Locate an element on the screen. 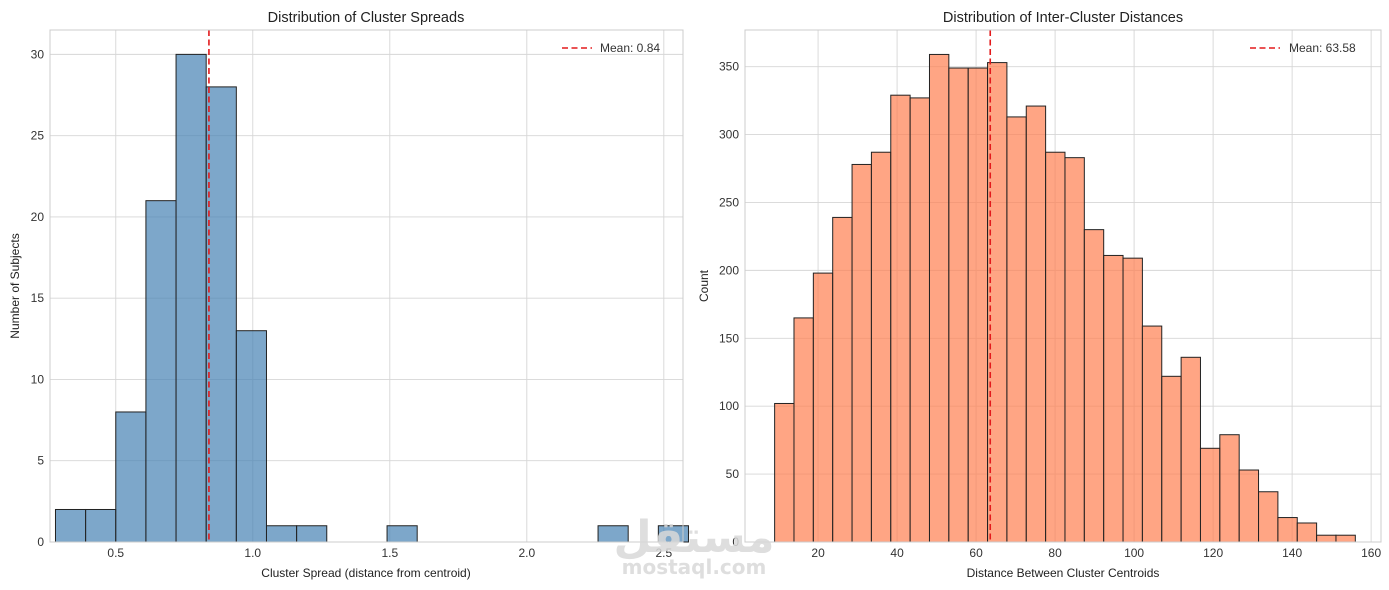 This screenshot has height=590, width=1389. x-tick-label-spreads-0: 0.5 is located at coordinates (115, 553).